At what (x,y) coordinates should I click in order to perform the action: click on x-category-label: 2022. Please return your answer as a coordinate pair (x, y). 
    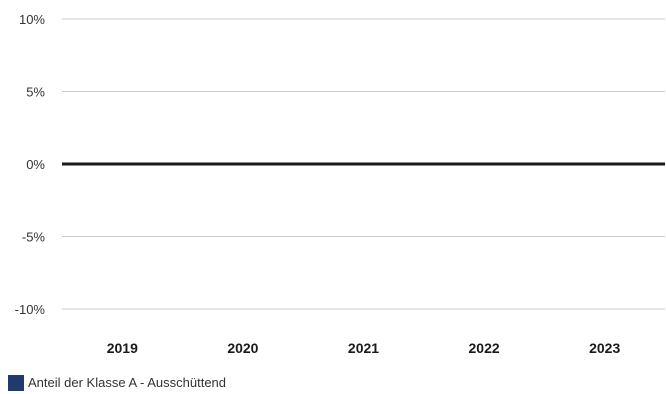
    Looking at the image, I should click on (484, 348).